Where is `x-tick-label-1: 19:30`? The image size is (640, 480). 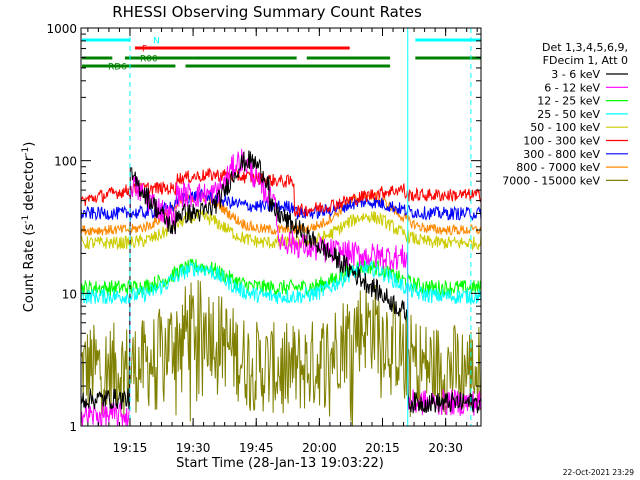 x-tick-label-1: 19:30 is located at coordinates (193, 448).